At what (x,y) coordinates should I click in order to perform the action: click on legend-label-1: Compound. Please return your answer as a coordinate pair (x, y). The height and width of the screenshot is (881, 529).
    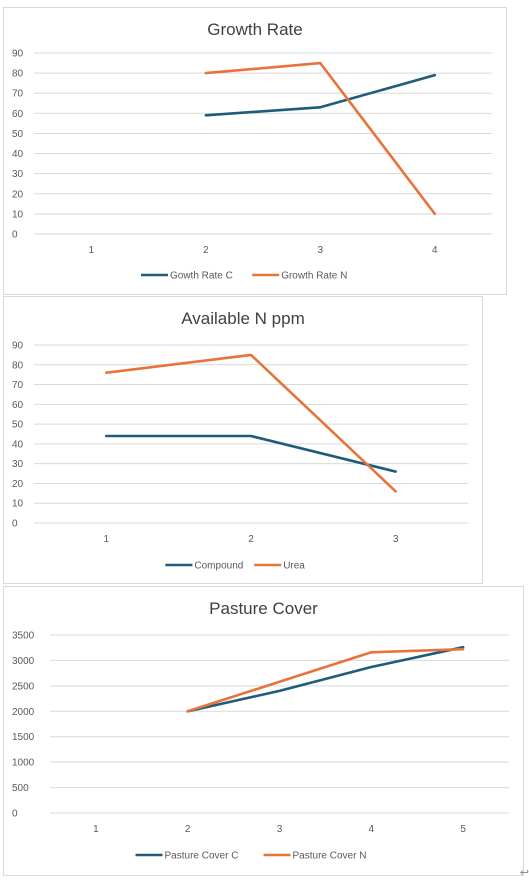
    Looking at the image, I should click on (218, 566).